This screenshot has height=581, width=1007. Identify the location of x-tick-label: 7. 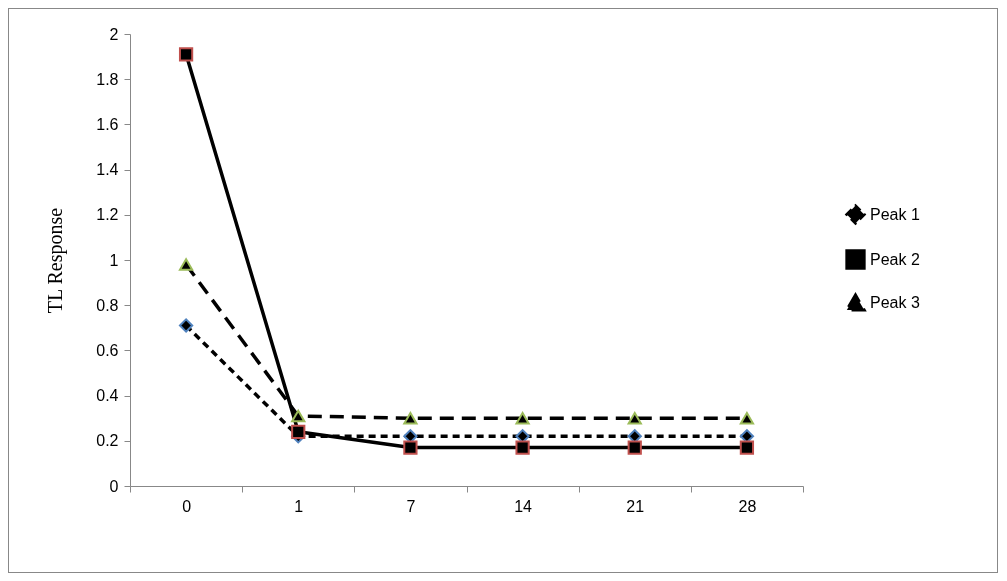
(411, 506).